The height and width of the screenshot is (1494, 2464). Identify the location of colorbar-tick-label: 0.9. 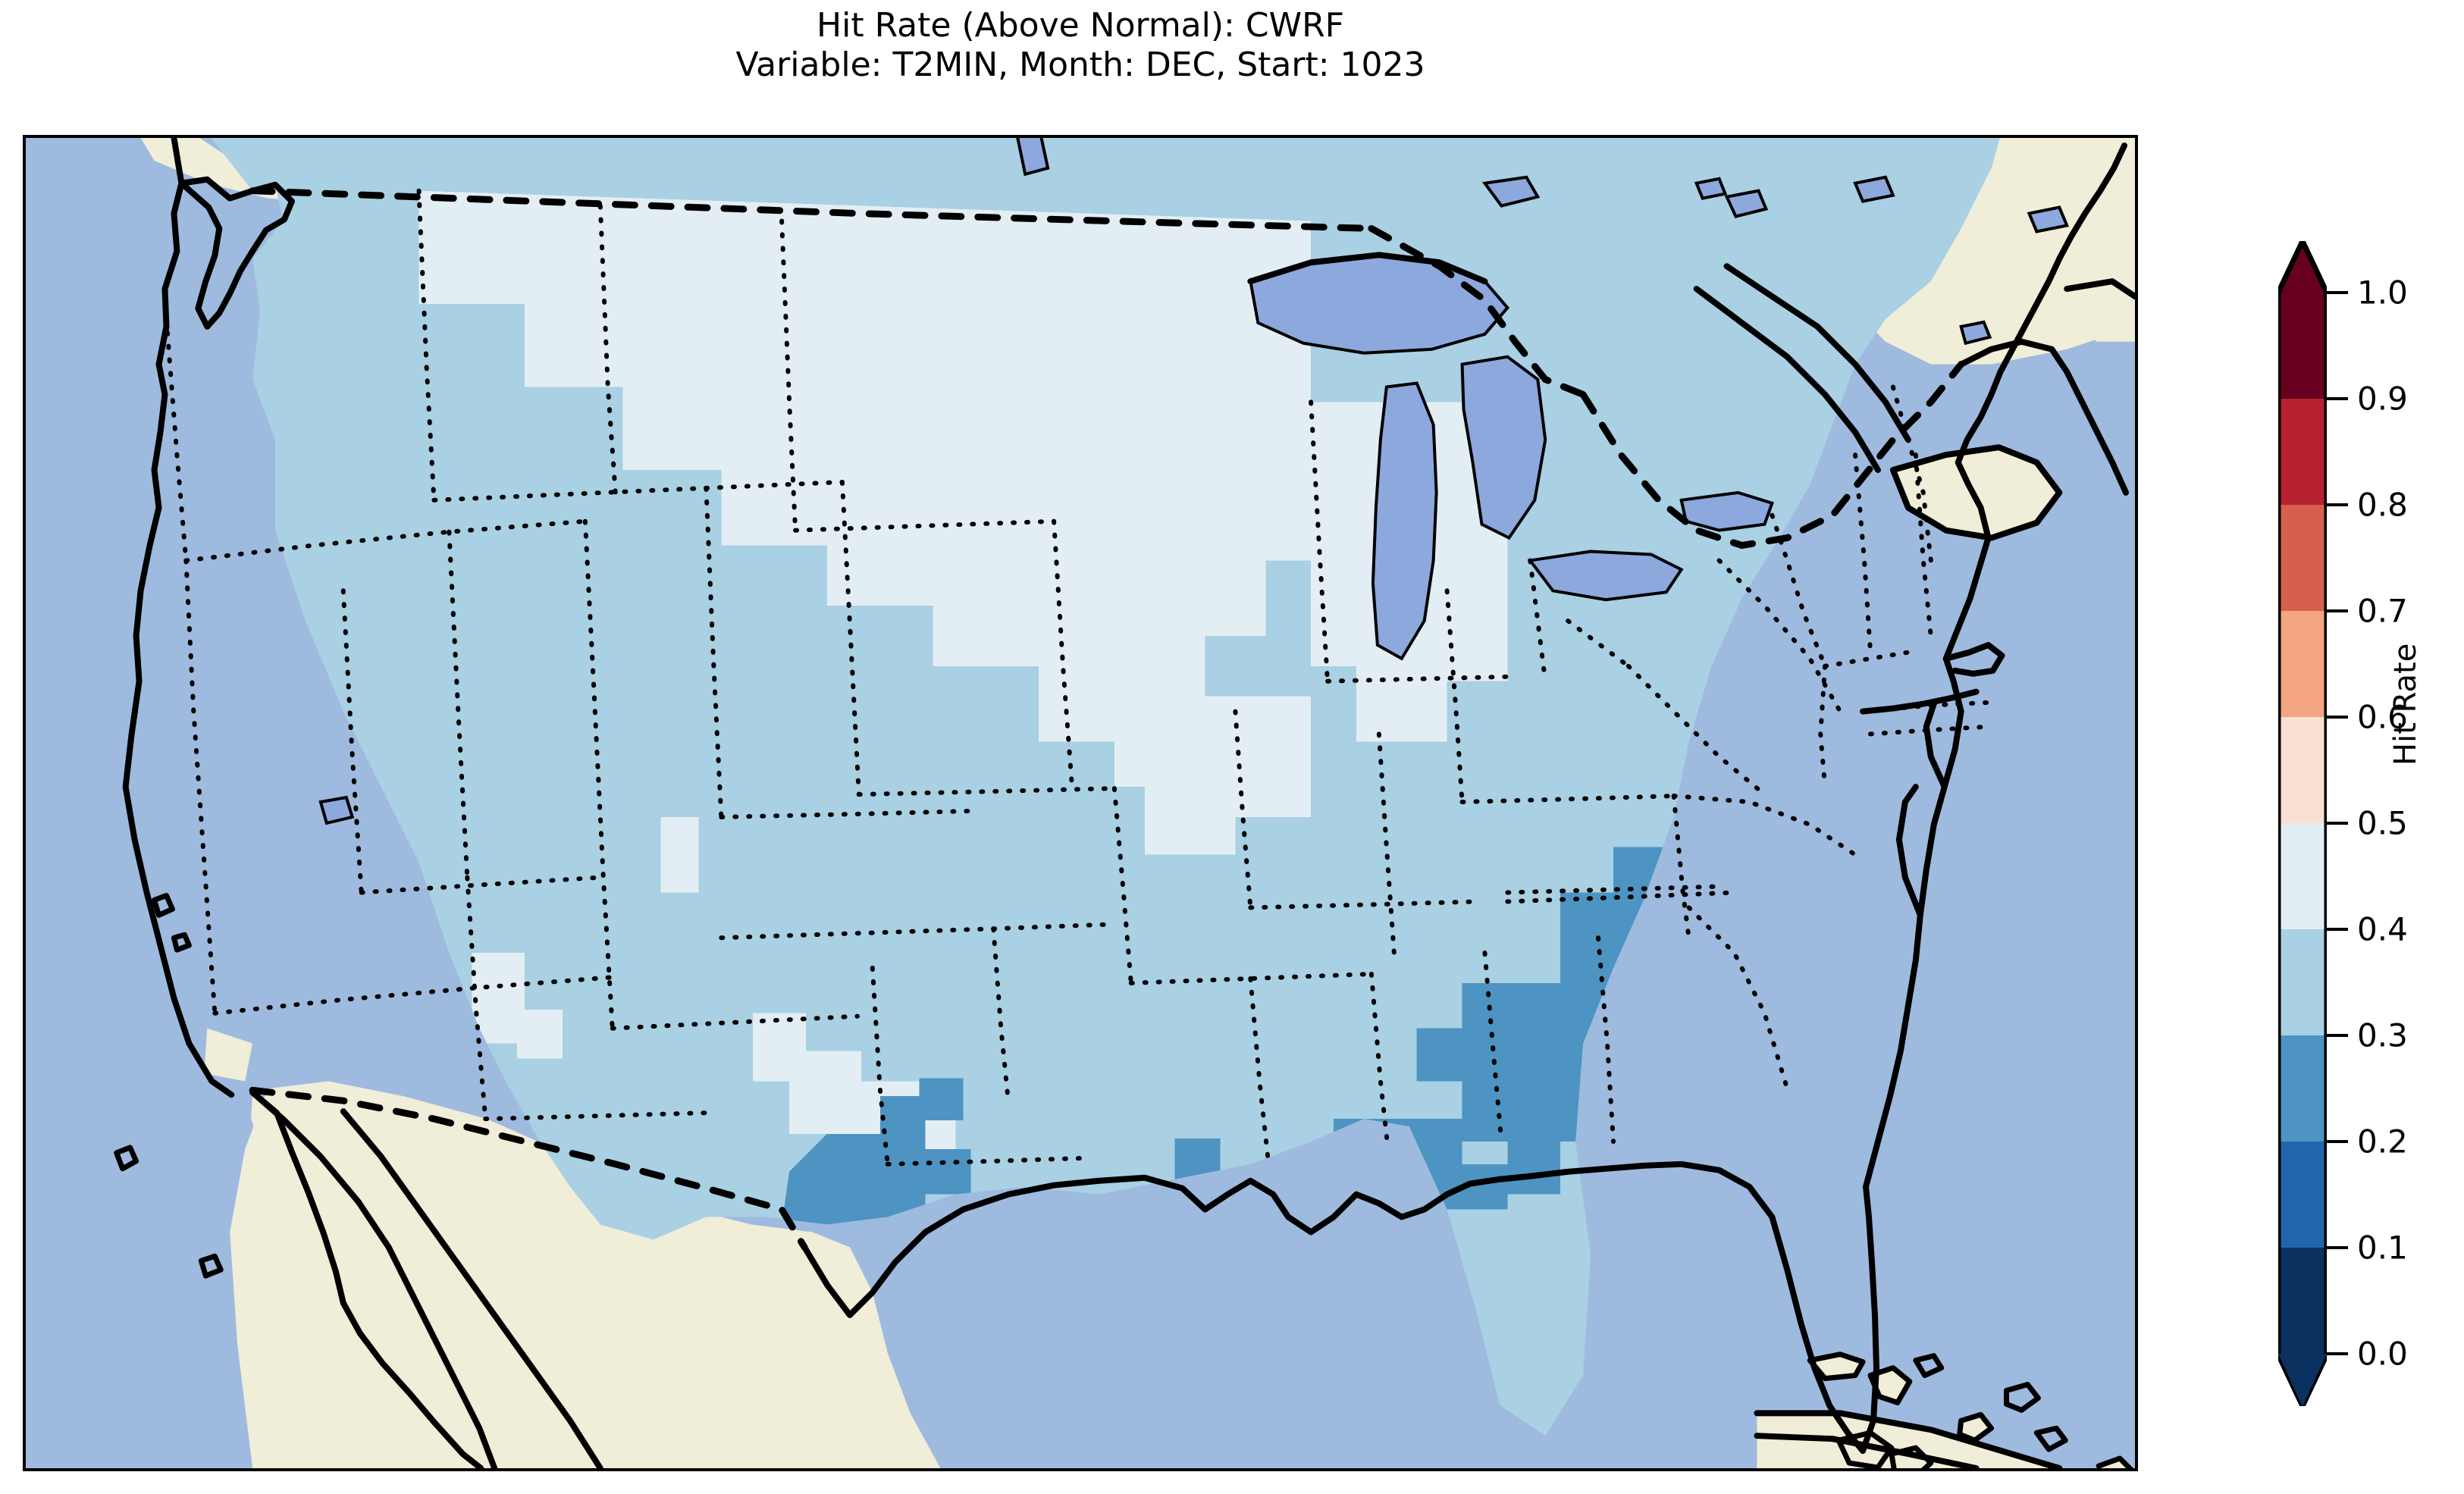
(2382, 399).